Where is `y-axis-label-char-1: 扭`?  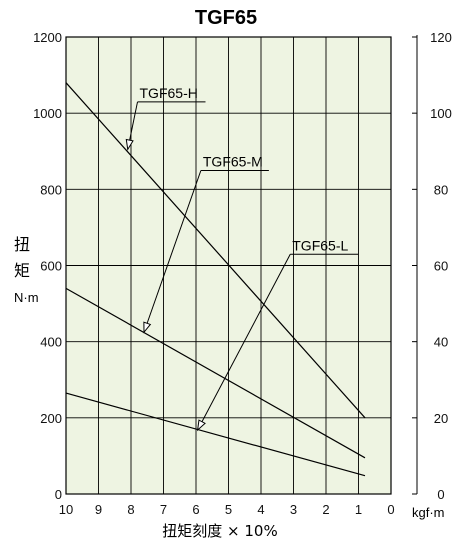
y-axis-label-char-1: 扭 is located at coordinates (22, 244).